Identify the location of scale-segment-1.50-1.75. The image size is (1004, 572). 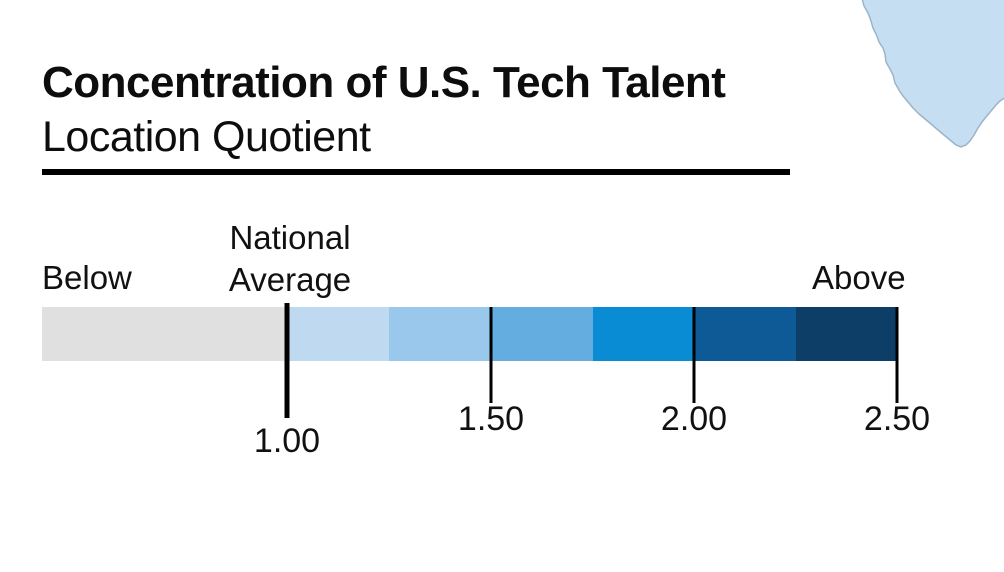
(542, 334).